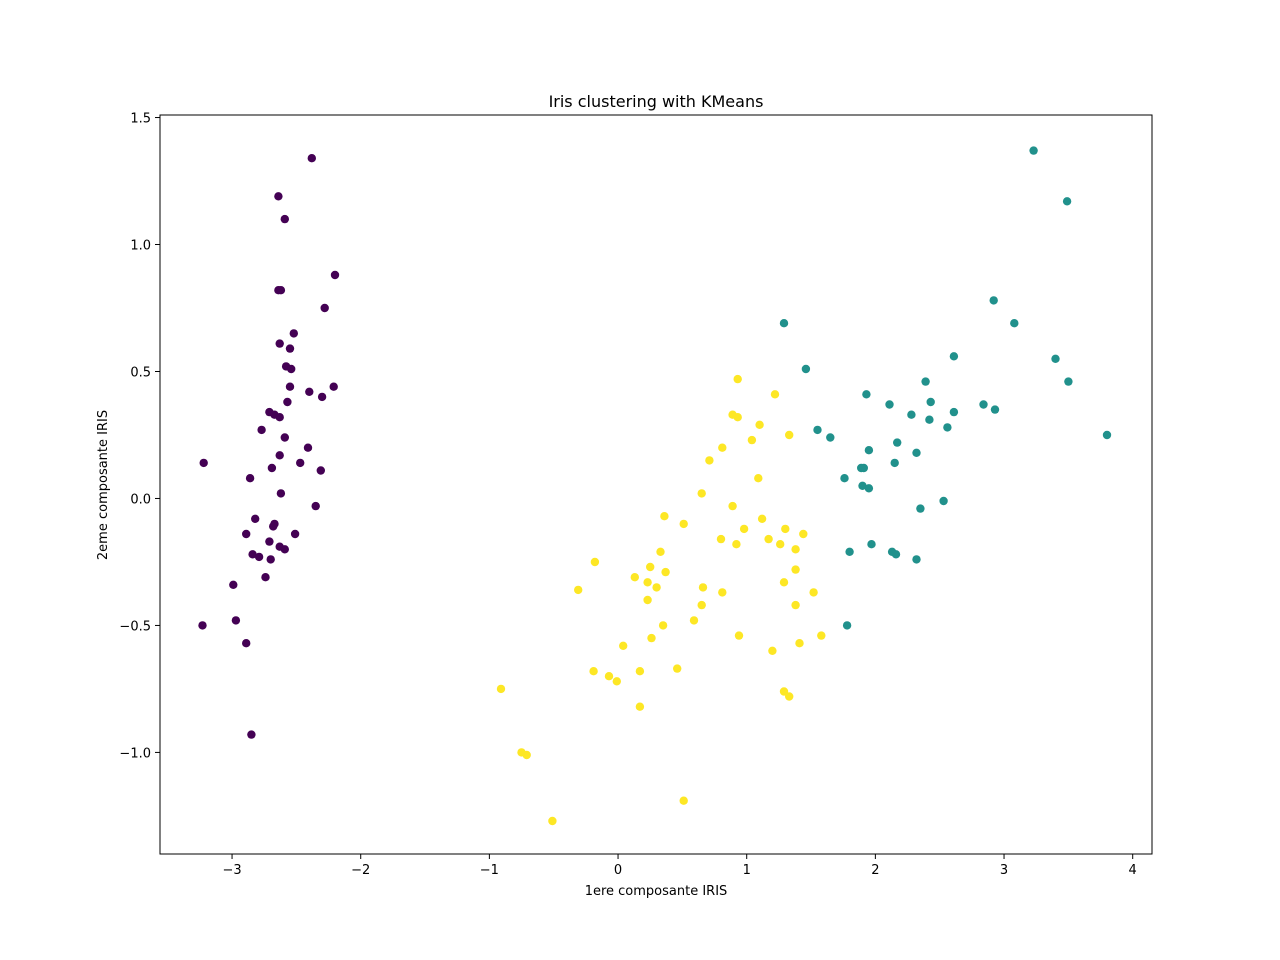  What do you see at coordinates (875, 870) in the screenshot?
I see `x-tick-label: 2` at bounding box center [875, 870].